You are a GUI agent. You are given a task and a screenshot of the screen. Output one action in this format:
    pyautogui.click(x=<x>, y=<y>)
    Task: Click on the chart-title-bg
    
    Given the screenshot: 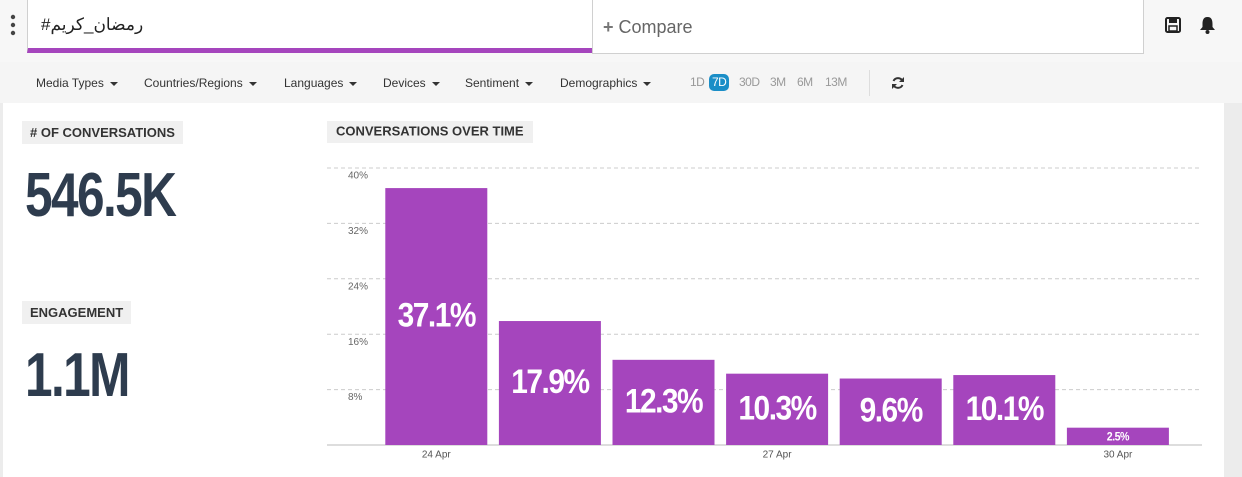 What is the action you would take?
    pyautogui.click(x=430, y=132)
    